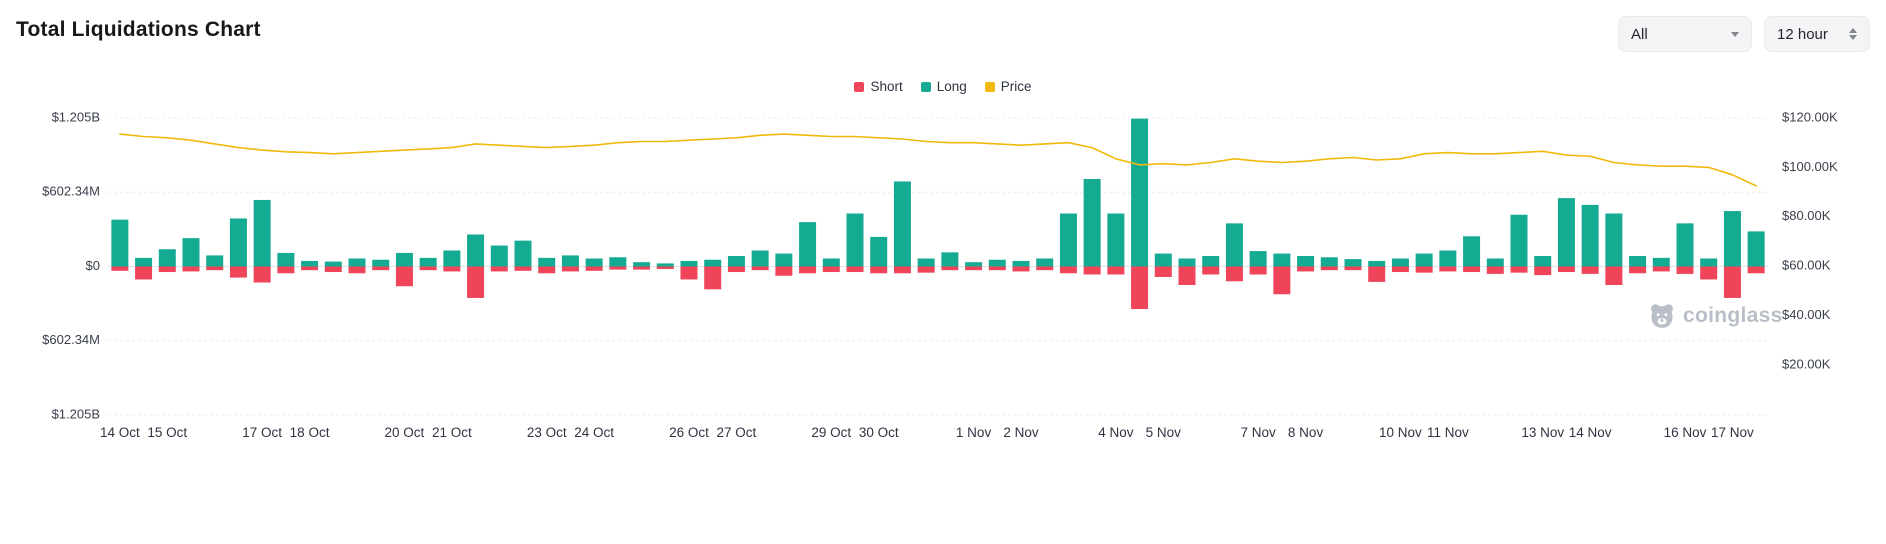  I want to click on legend-item-long: Long, so click(943, 86).